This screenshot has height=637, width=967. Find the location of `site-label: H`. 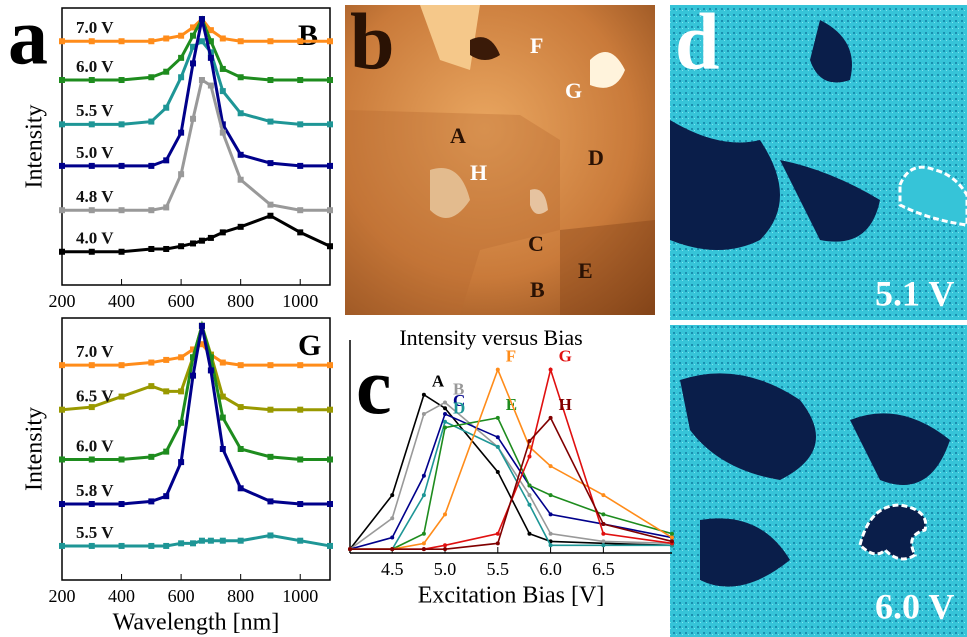

site-label: H is located at coordinates (478, 172).